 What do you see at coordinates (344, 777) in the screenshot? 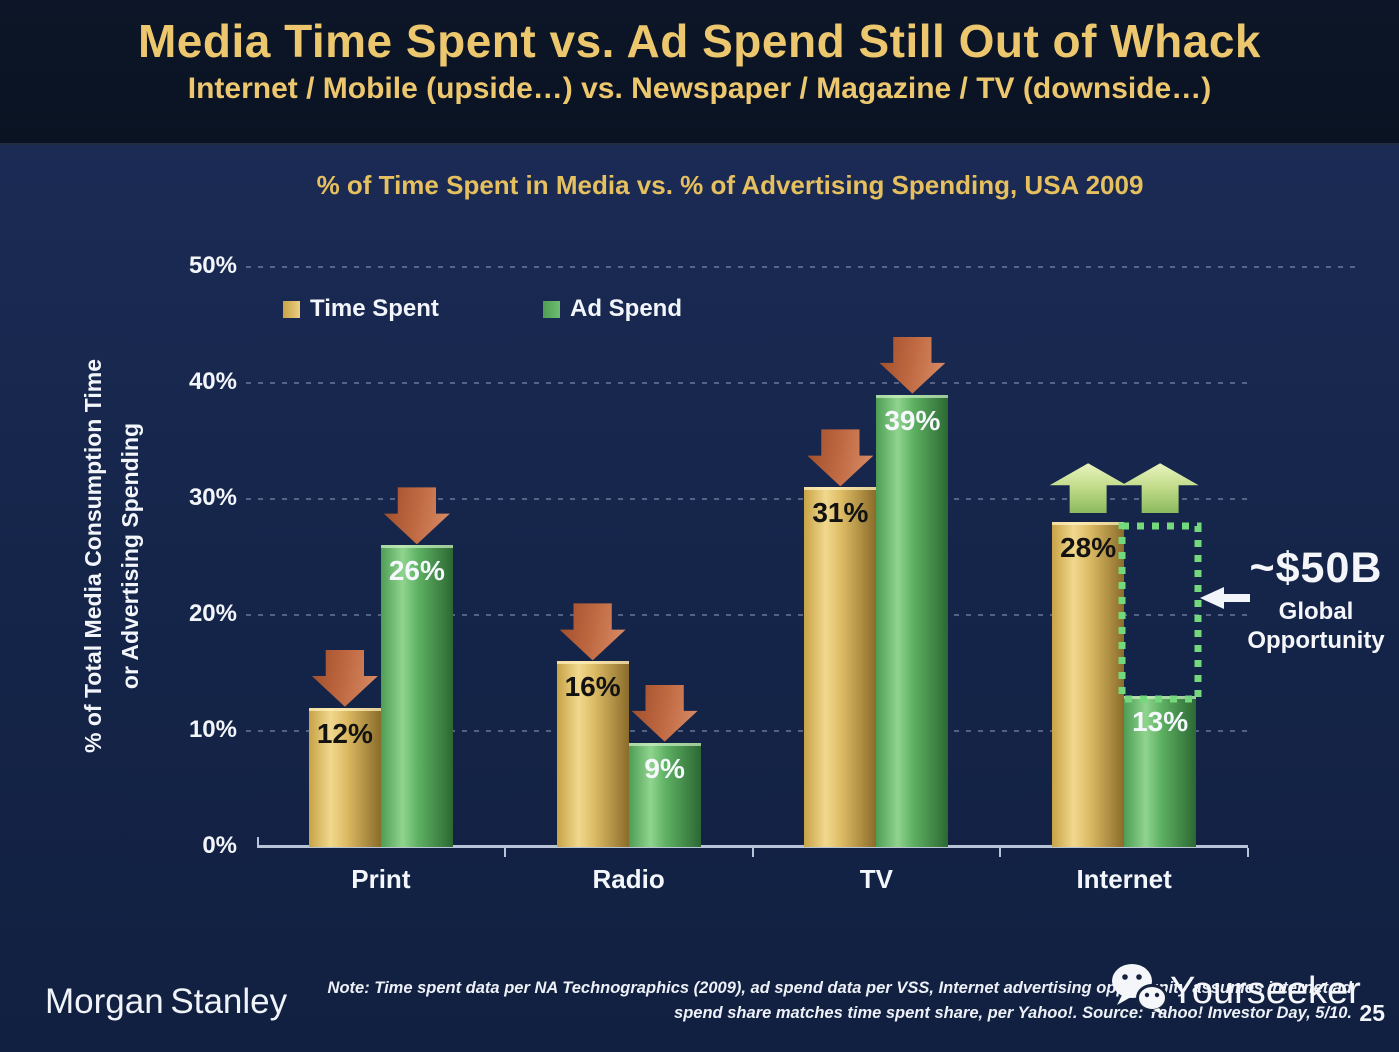
I see `bar-print-time-spent` at bounding box center [344, 777].